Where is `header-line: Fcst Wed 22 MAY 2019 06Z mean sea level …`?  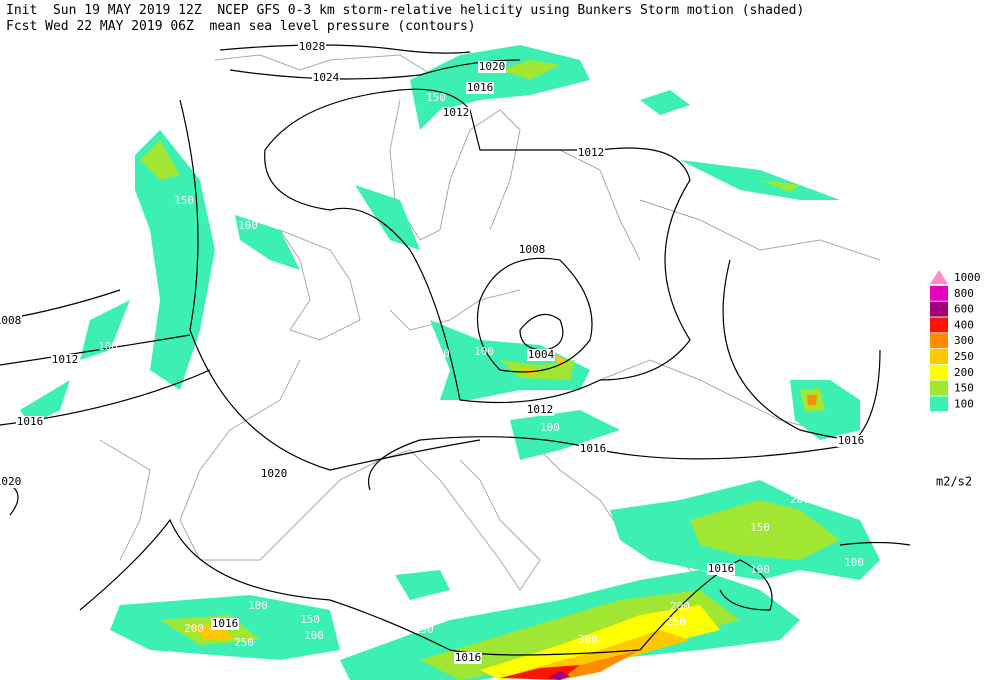
header-line: Fcst Wed 22 MAY 2019 06Z mean sea level … is located at coordinates (241, 26).